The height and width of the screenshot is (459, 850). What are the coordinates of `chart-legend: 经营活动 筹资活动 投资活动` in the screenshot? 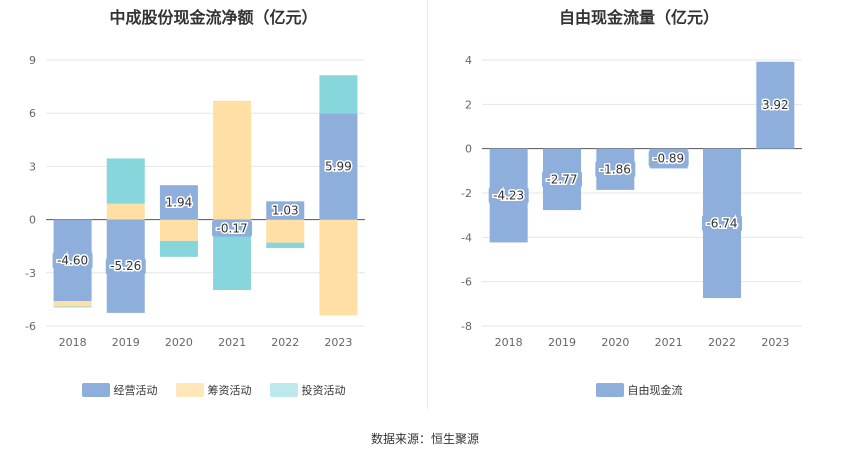 It's located at (213, 390).